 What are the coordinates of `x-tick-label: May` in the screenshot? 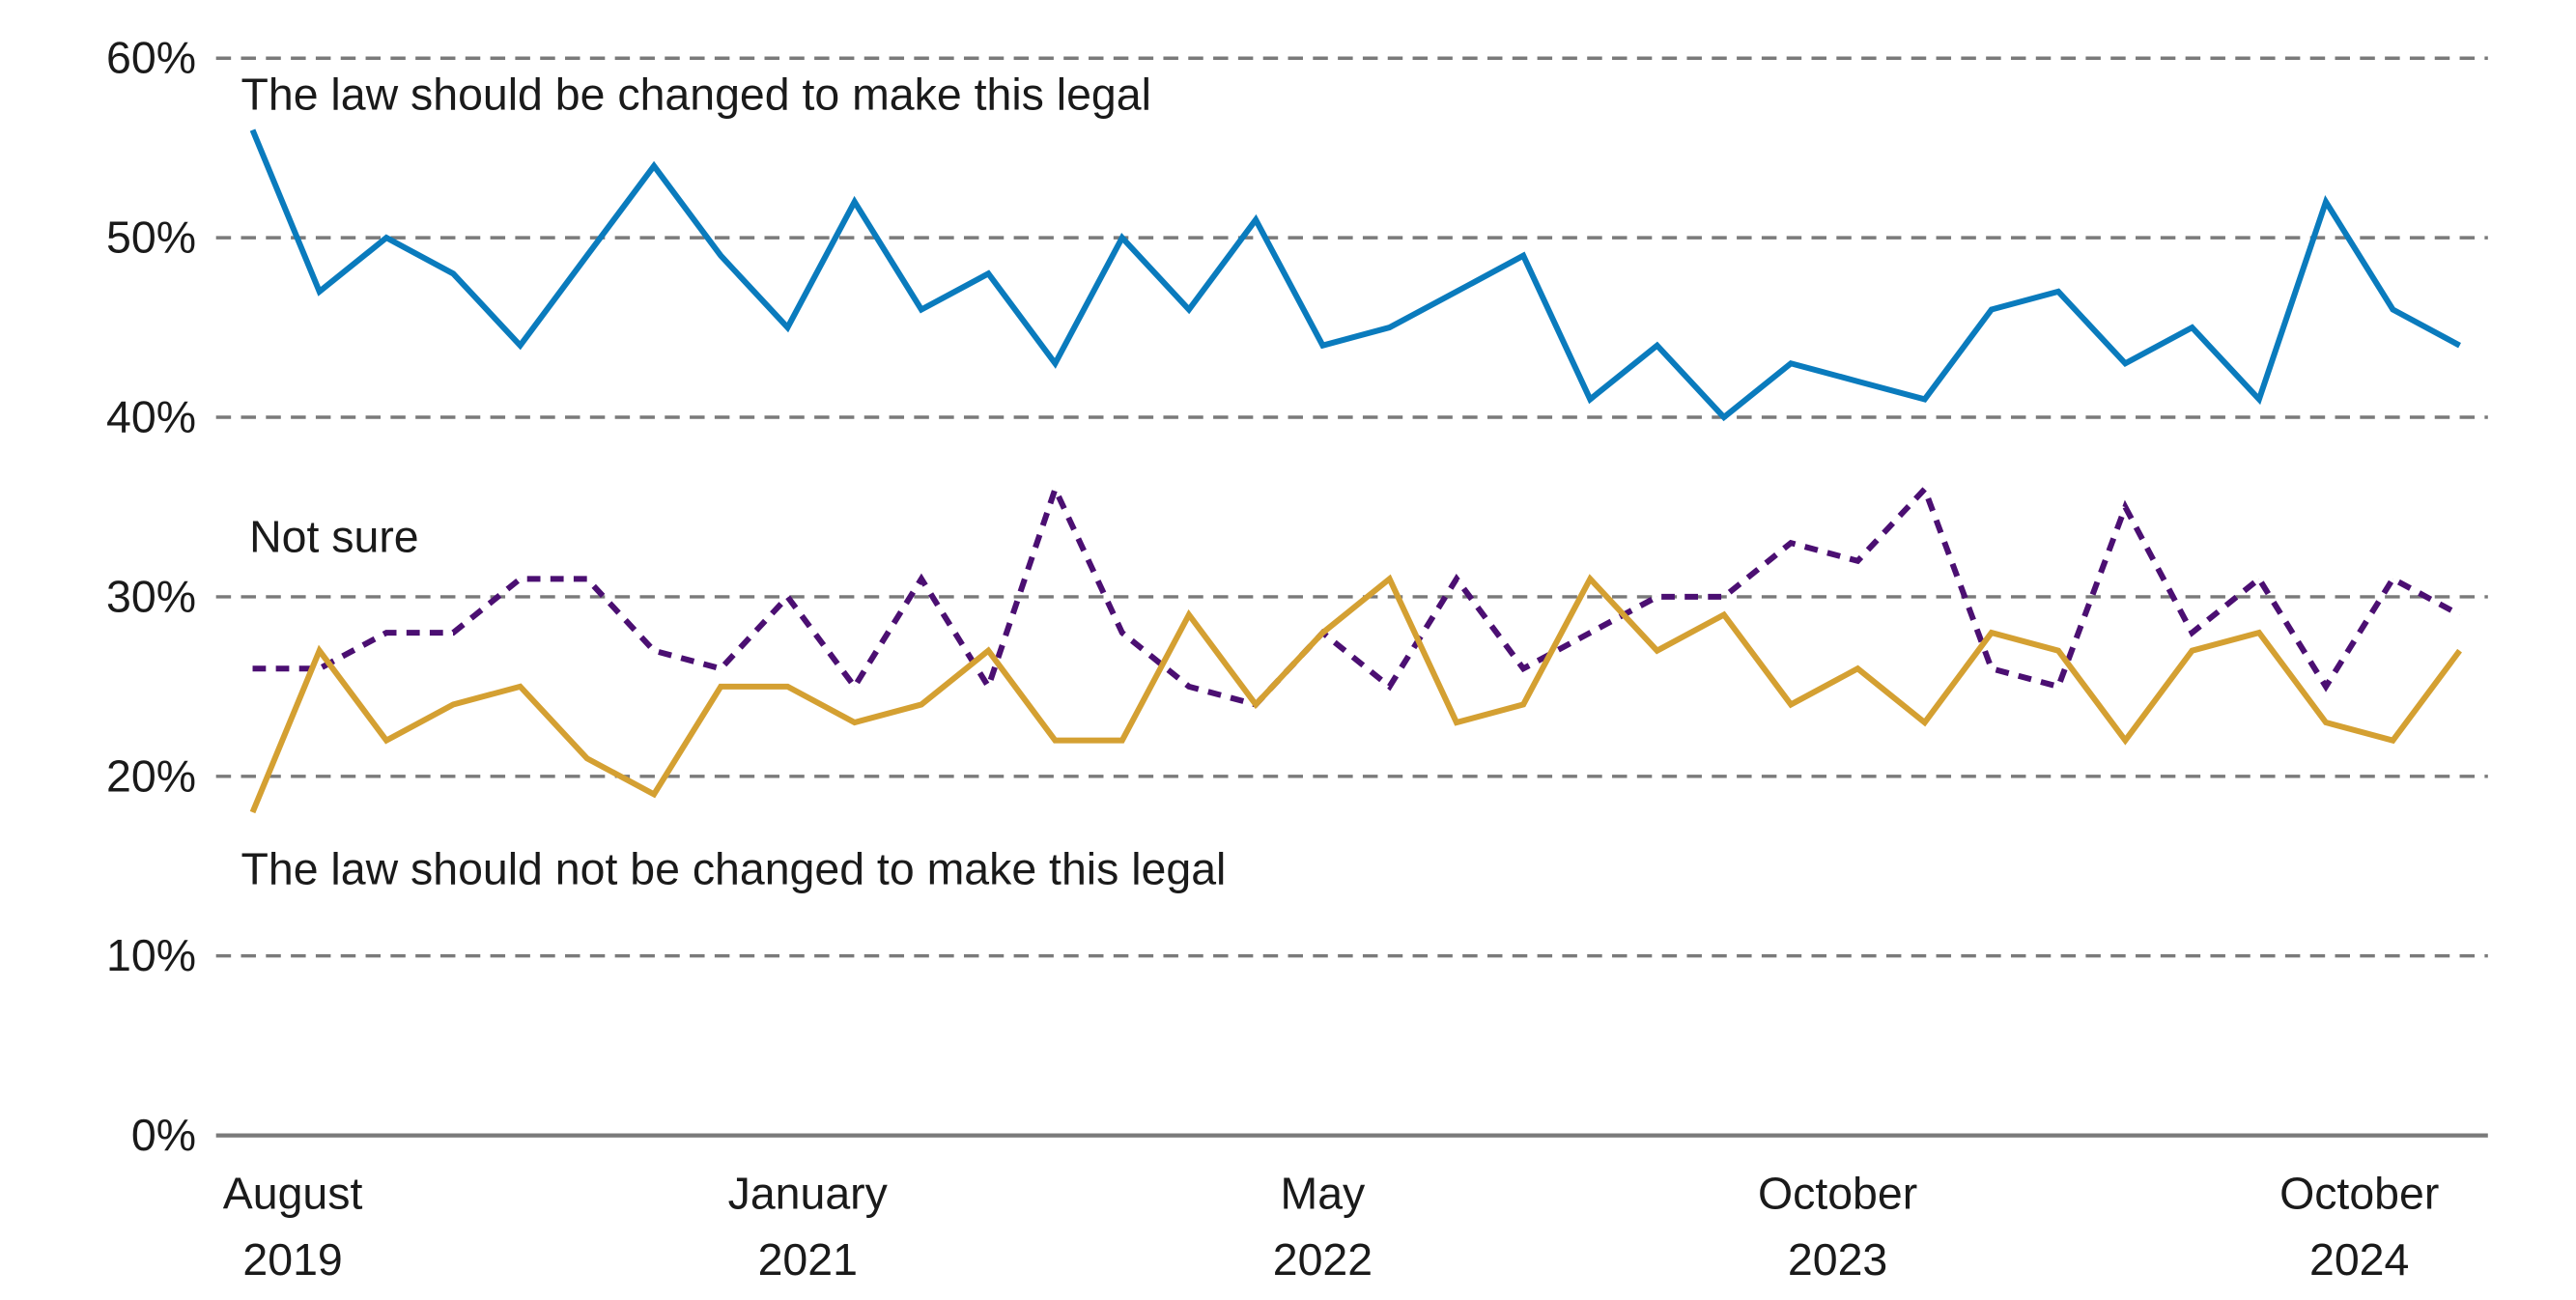 It's located at (1324, 1193).